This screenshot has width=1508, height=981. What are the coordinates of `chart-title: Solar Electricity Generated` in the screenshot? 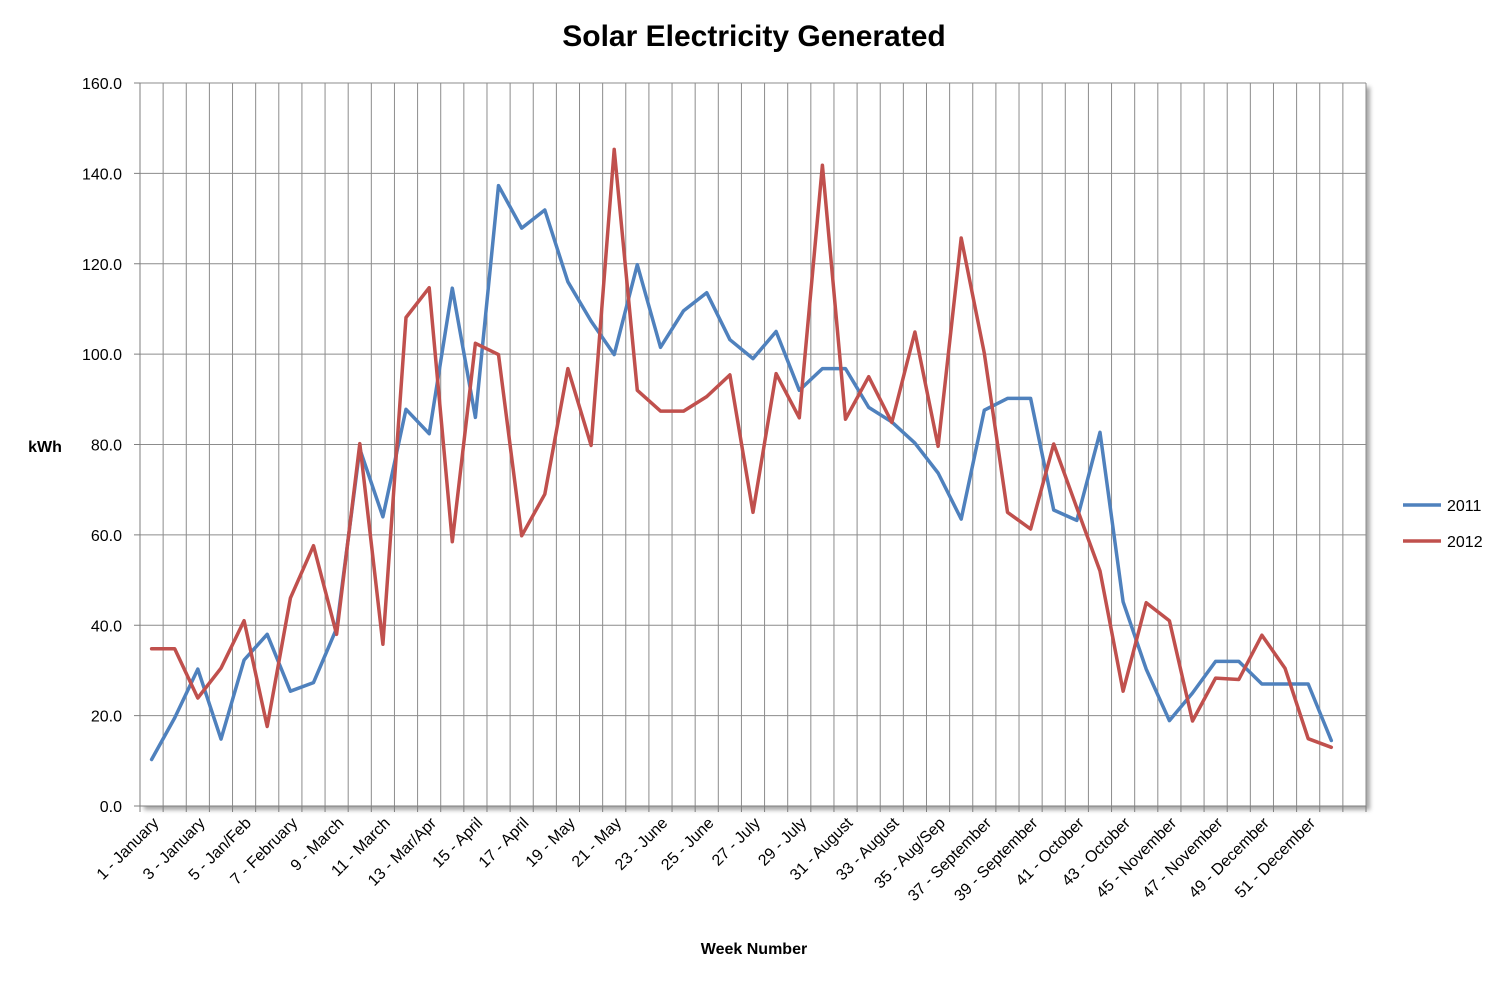 It's located at (754, 36).